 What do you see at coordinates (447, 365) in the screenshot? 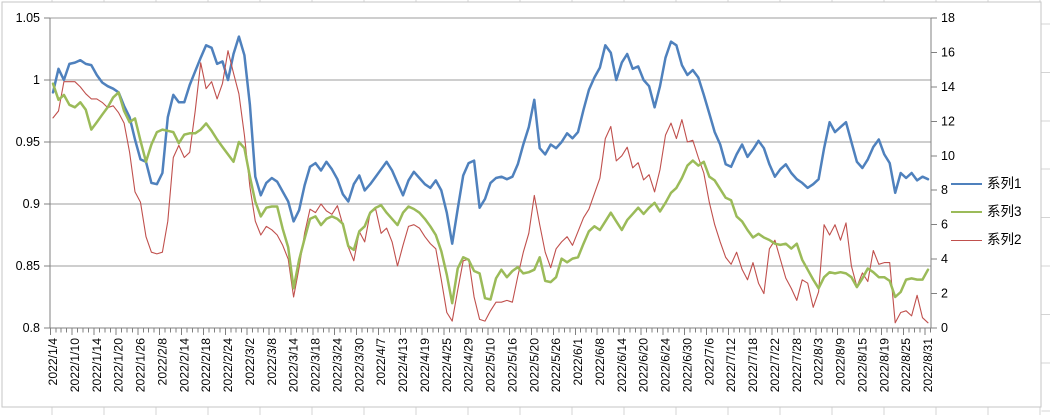
I see `svg-text: 2022/4/25` at bounding box center [447, 365].